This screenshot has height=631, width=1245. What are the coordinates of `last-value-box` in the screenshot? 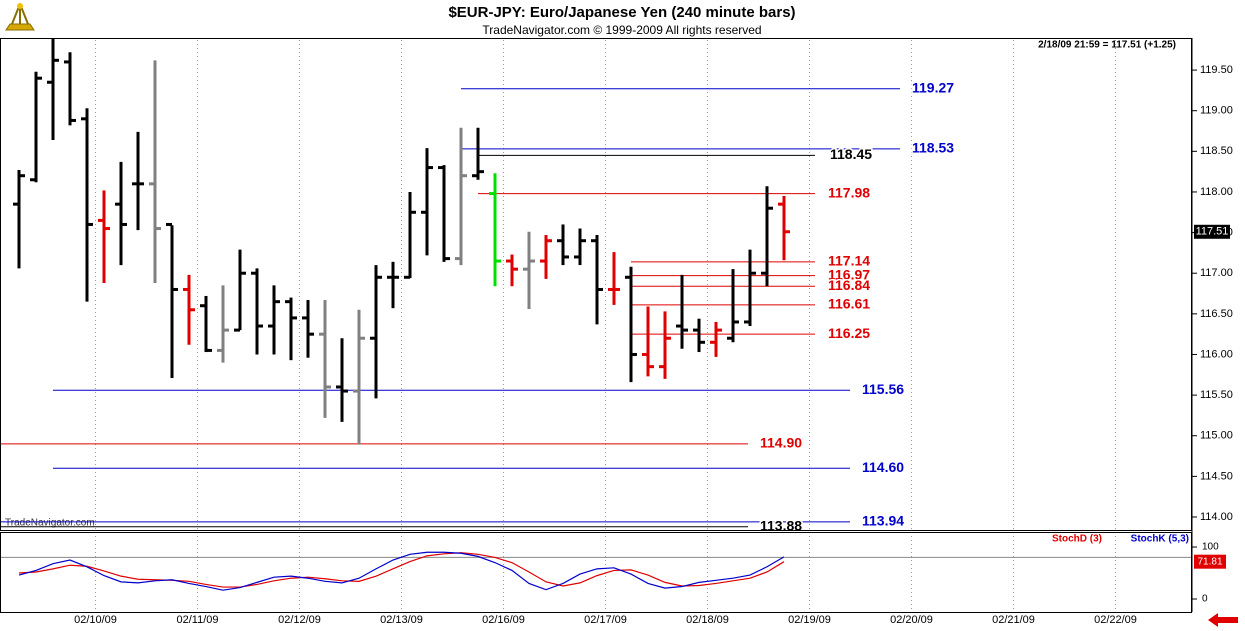 It's located at (1210, 561).